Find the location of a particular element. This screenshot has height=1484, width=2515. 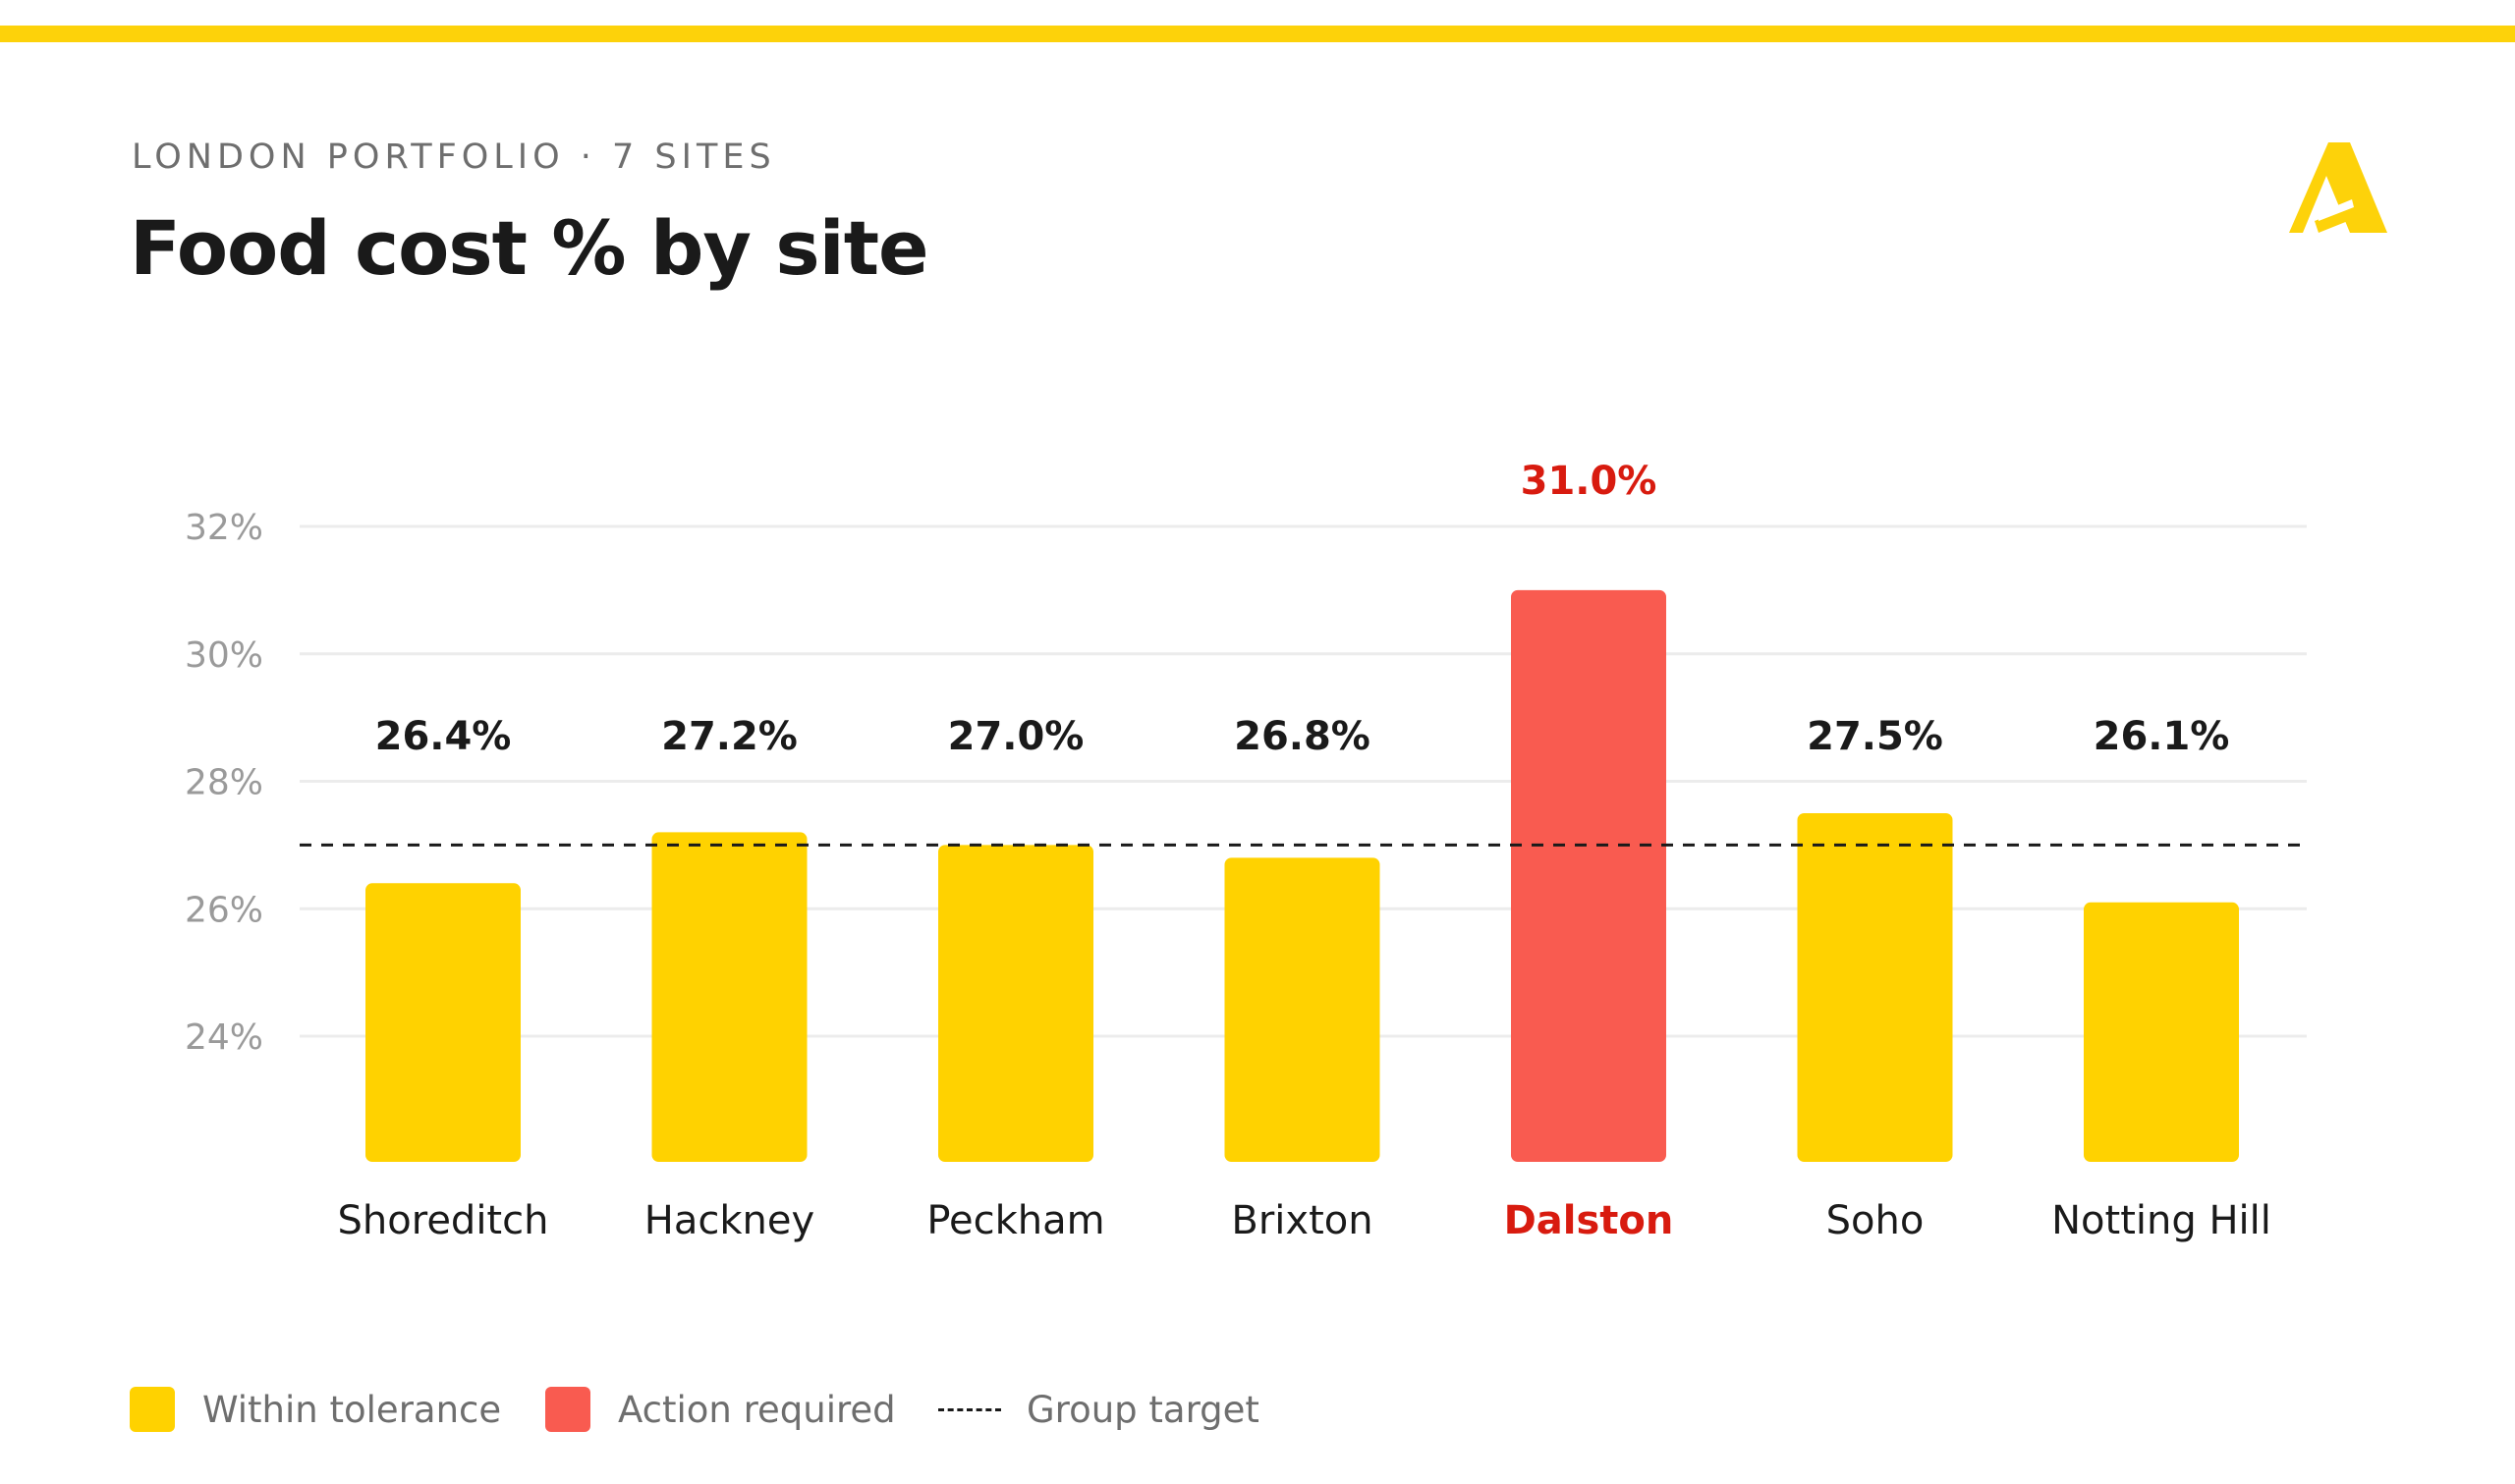

bar-hackney is located at coordinates (729, 997).